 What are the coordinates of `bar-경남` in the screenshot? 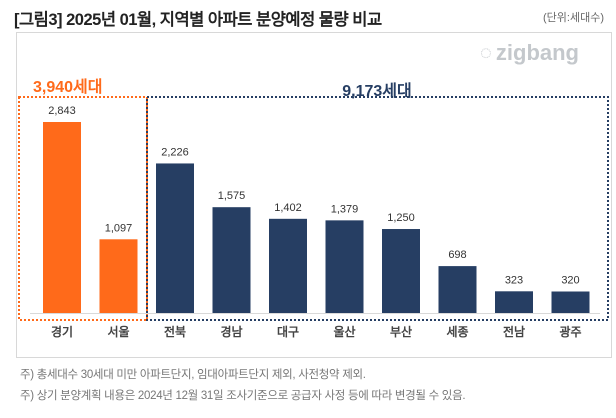 It's located at (231, 260).